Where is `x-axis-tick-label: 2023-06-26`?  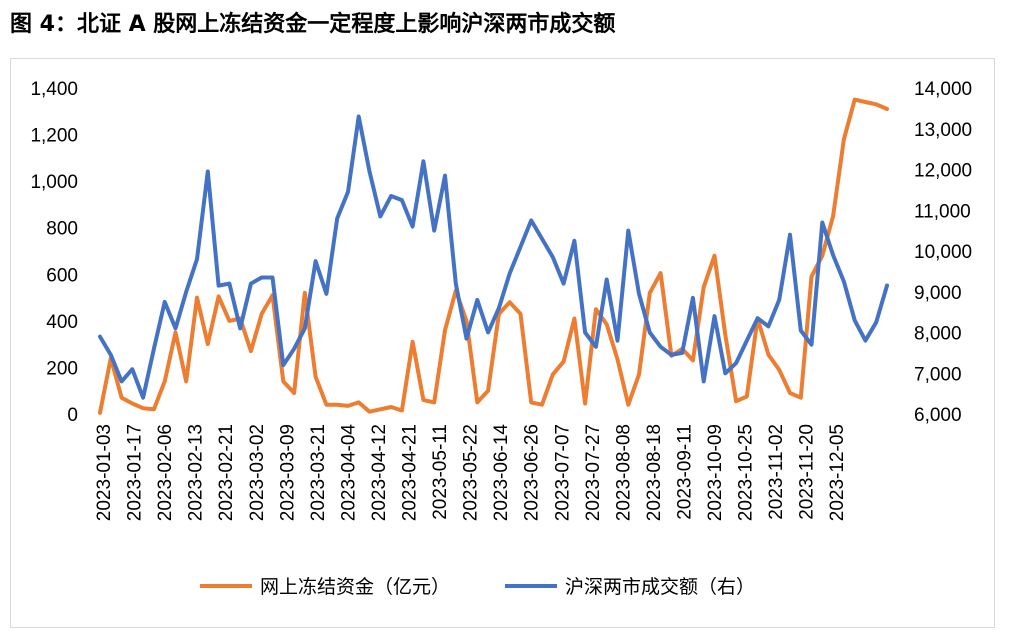
x-axis-tick-label: 2023-06-26 is located at coordinates (532, 472).